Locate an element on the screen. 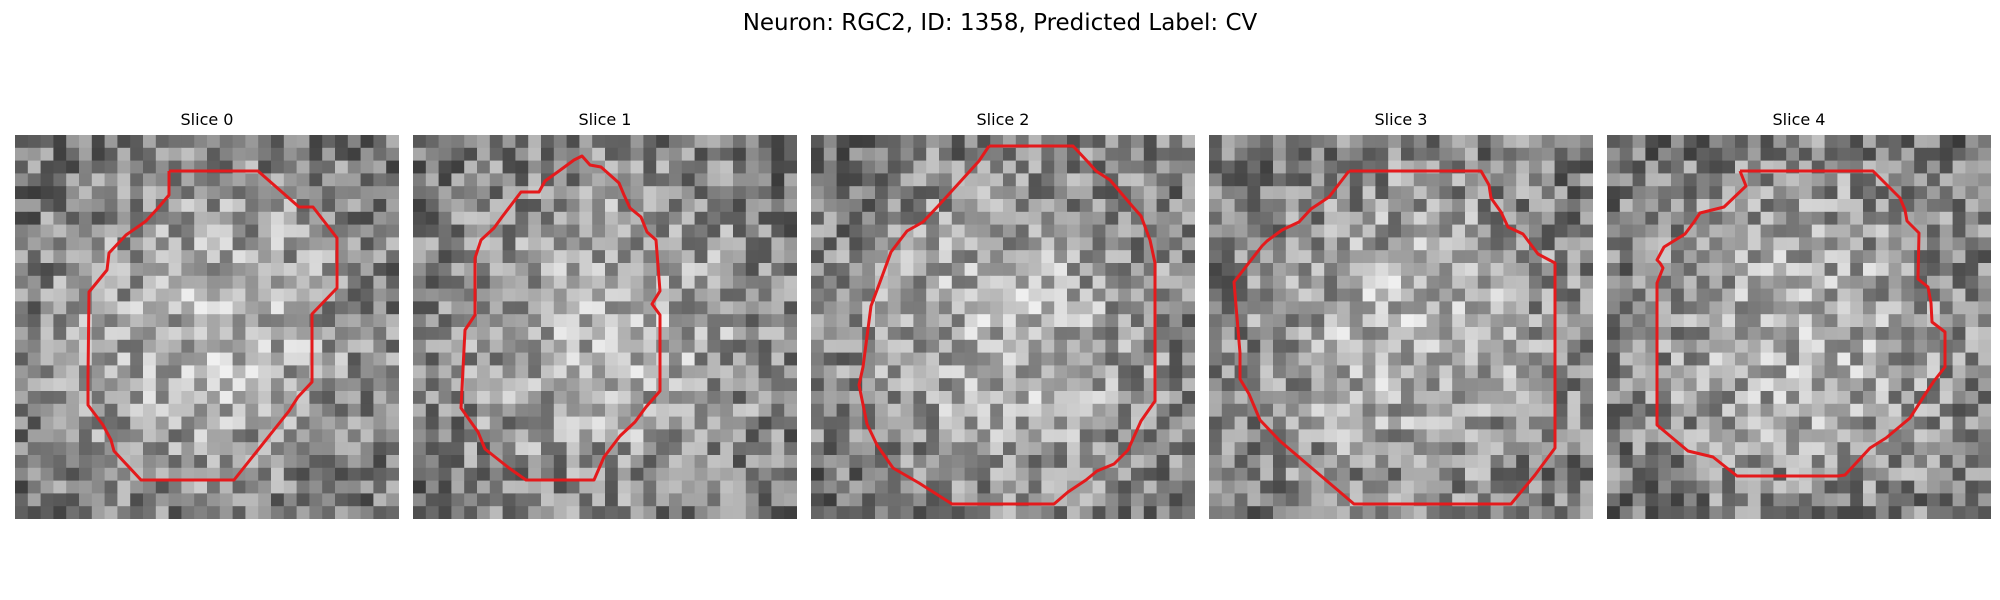 This screenshot has width=2000, height=600. slice-title-0: Slice 0 is located at coordinates (207, 119).